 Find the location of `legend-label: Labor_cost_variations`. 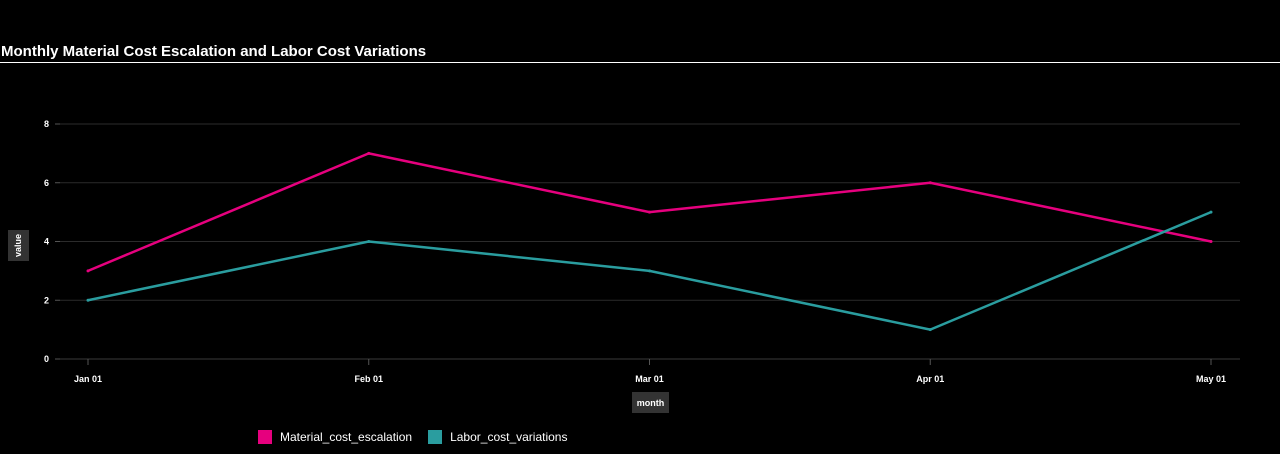

legend-label: Labor_cost_variations is located at coordinates (509, 437).